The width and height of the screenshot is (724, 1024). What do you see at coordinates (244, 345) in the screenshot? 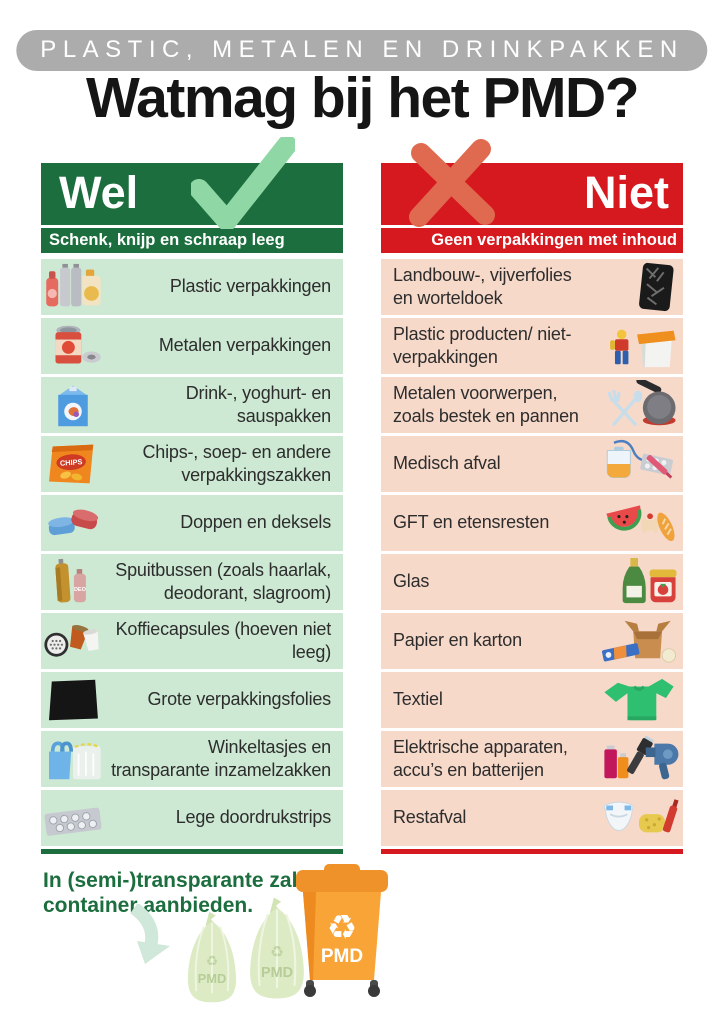
I see `wel-item-label: Metalen verpakkingen` at bounding box center [244, 345].